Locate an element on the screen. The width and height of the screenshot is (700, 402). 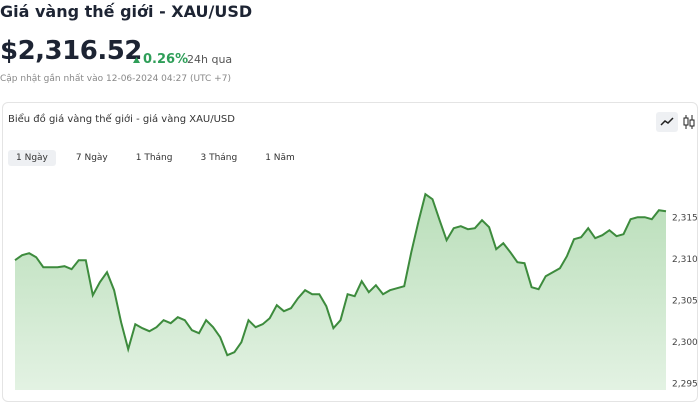
price-change: 0.26% is located at coordinates (166, 59).